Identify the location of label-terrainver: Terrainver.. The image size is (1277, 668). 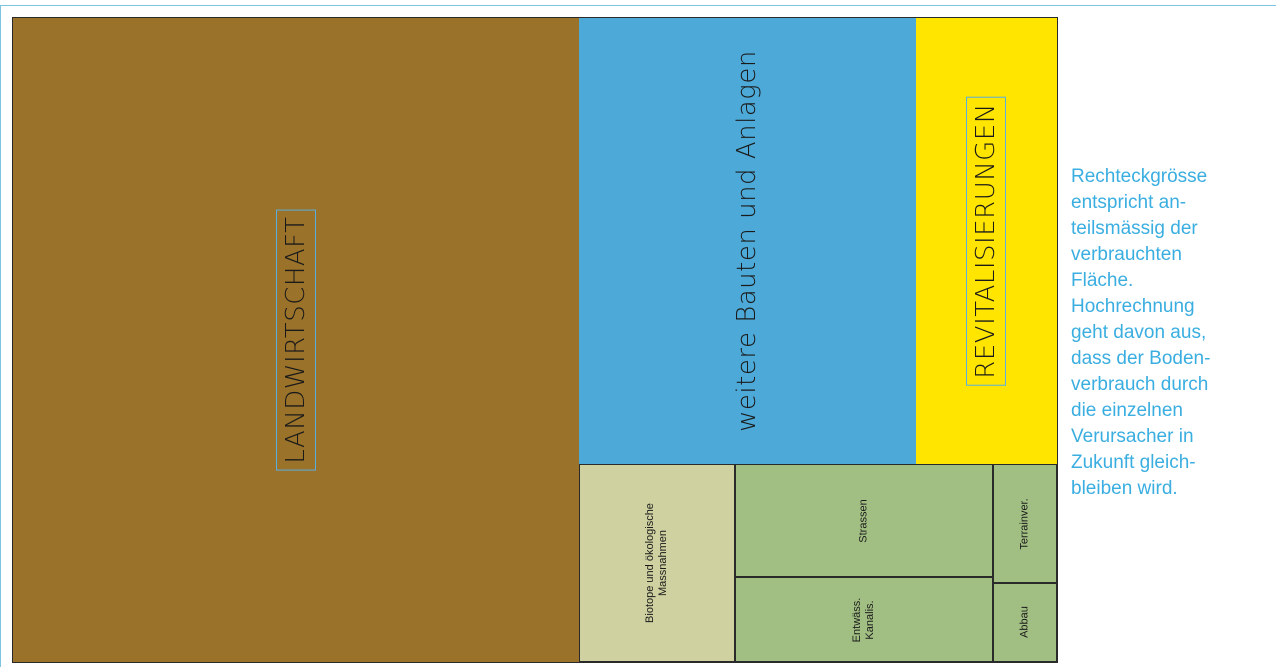
(1024, 523).